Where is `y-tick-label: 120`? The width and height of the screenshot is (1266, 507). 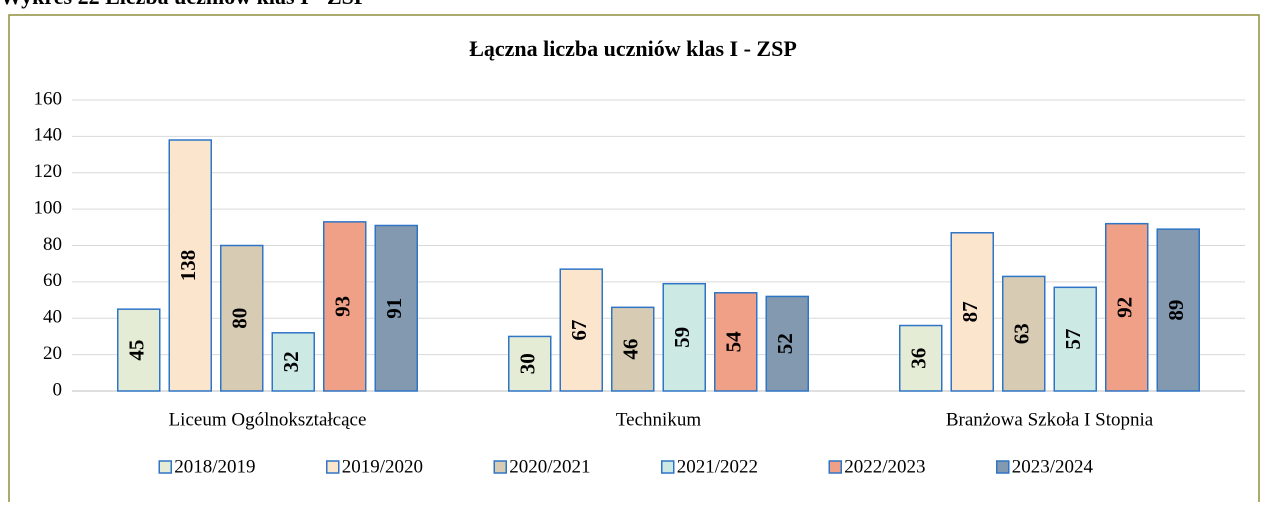
y-tick-label: 120 is located at coordinates (48, 171).